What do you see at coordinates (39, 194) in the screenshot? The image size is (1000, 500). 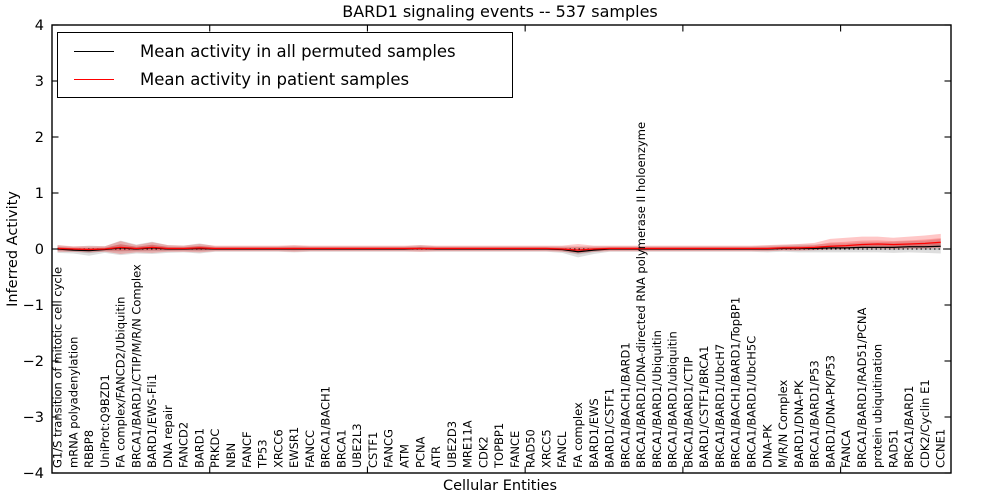 I see `y-tick-label: 1` at bounding box center [39, 194].